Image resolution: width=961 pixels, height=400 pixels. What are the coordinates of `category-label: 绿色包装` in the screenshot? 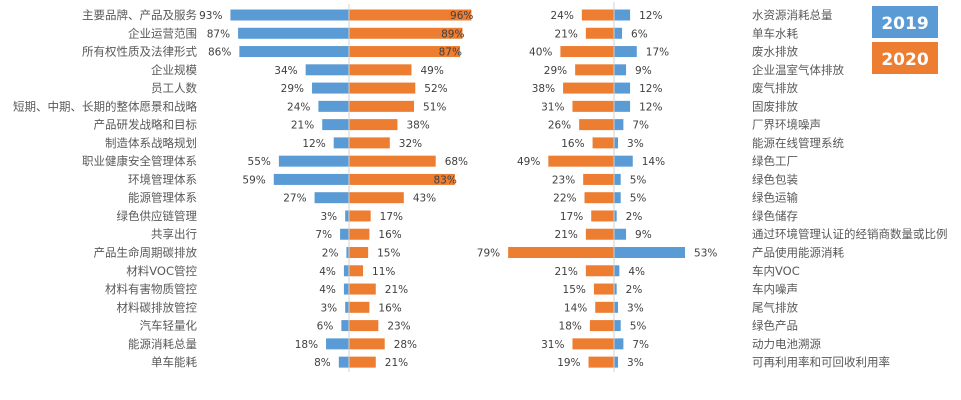 It's located at (775, 179).